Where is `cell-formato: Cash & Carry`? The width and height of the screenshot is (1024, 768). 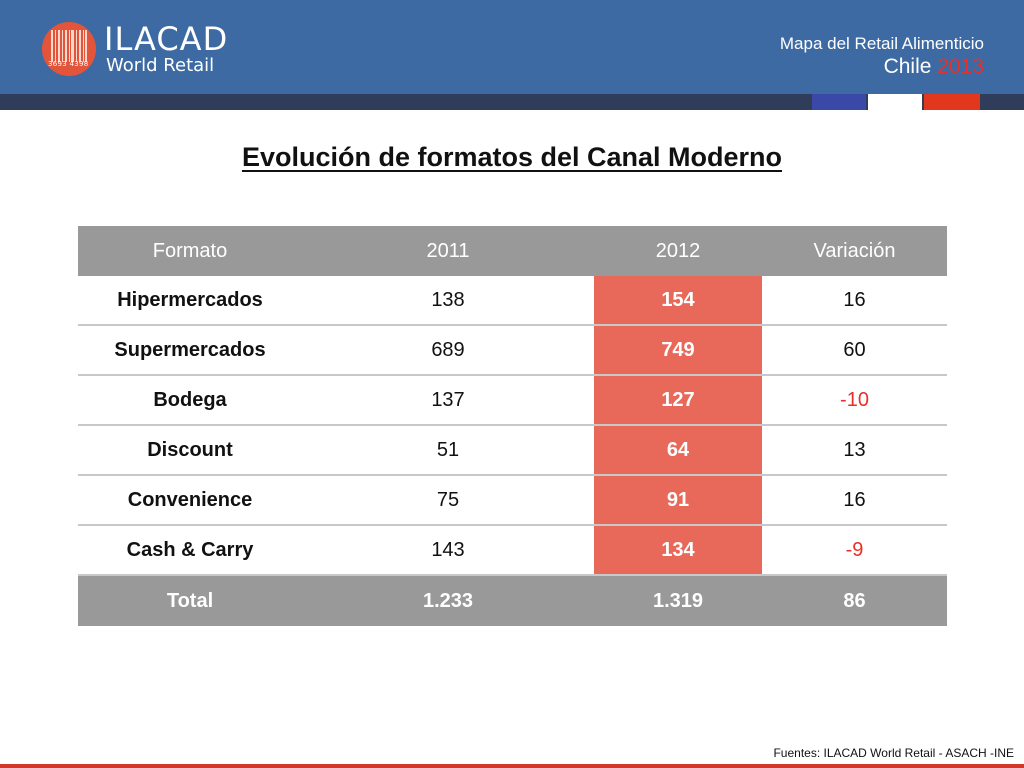 cell-formato: Cash & Carry is located at coordinates (190, 549).